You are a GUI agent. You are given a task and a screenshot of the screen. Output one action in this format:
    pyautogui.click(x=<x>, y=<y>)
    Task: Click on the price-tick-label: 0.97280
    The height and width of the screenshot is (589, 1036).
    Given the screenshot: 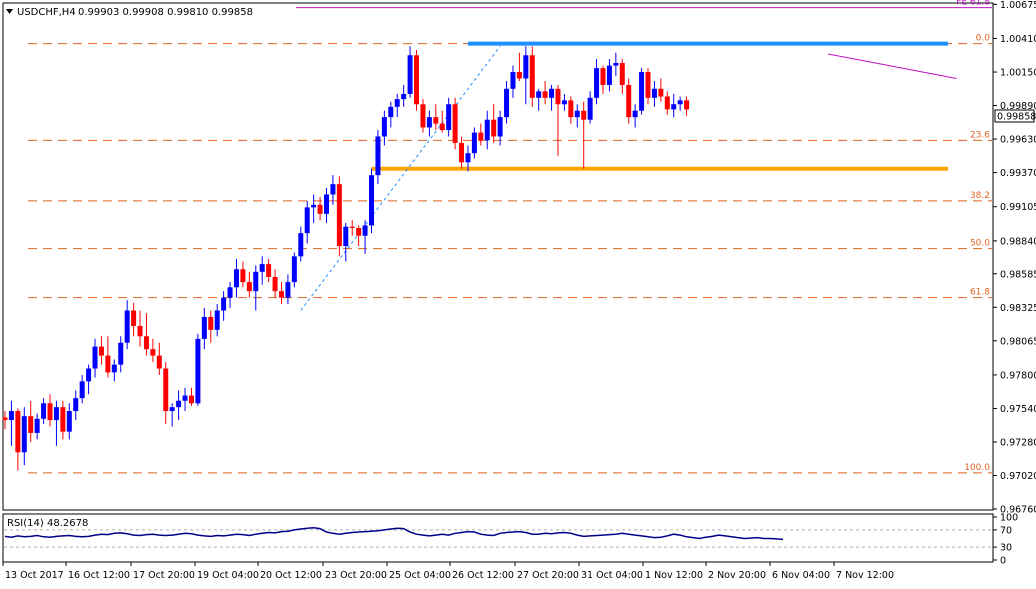 What is the action you would take?
    pyautogui.click(x=1018, y=442)
    